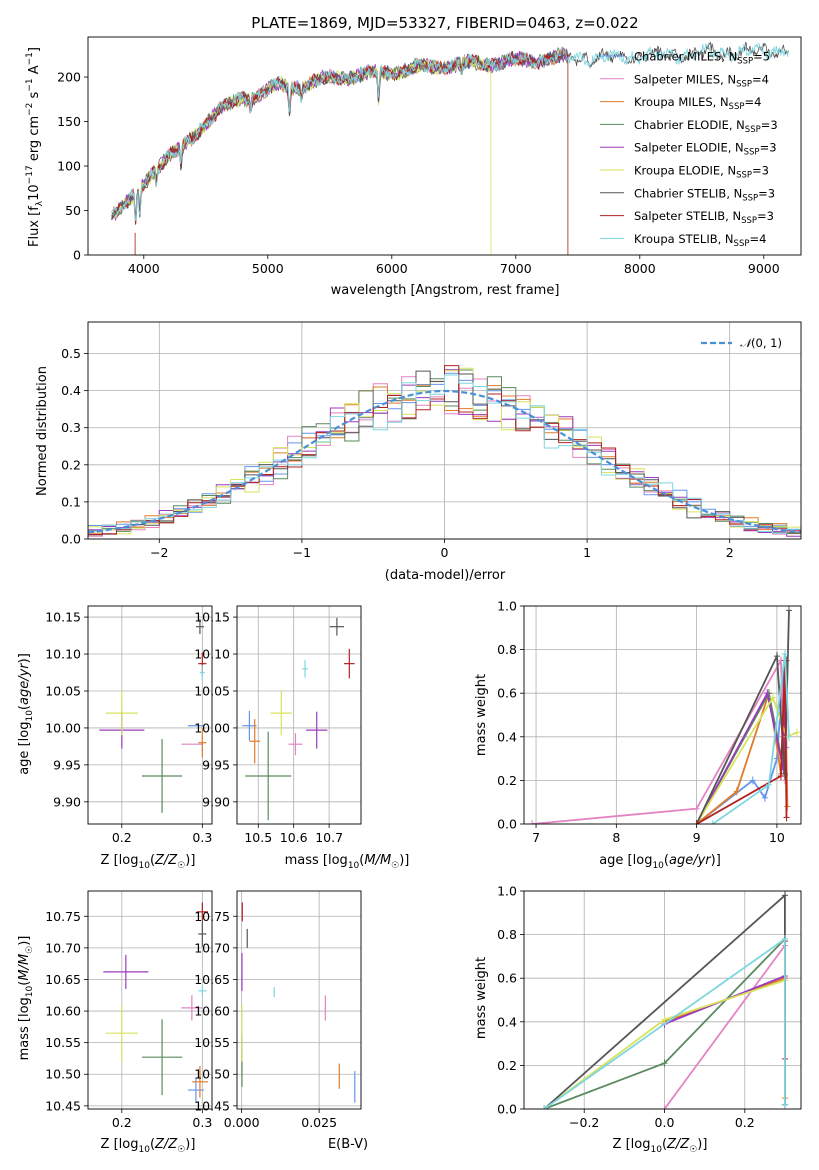 The image size is (819, 1170). I want to click on massZ-ylabel: mass [log10(M/M☉)], so click(26, 998).